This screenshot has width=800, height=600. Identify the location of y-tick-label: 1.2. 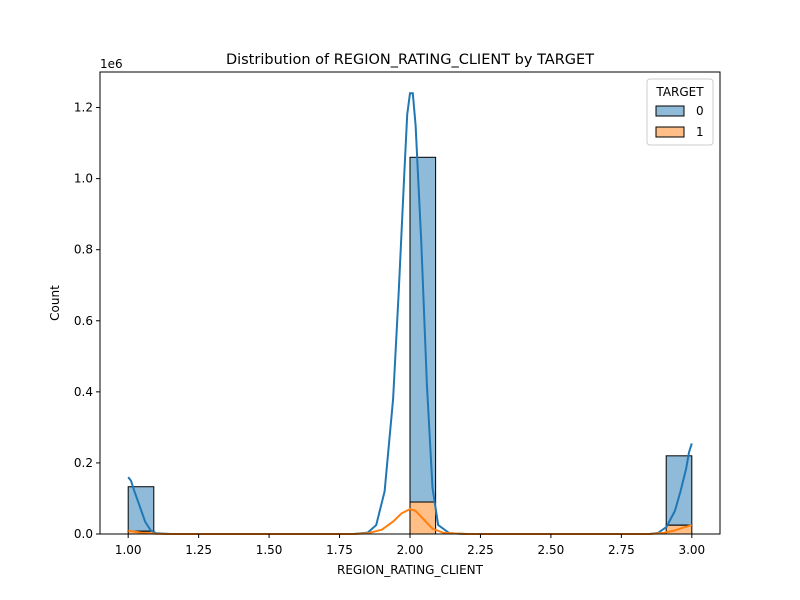
(83, 108).